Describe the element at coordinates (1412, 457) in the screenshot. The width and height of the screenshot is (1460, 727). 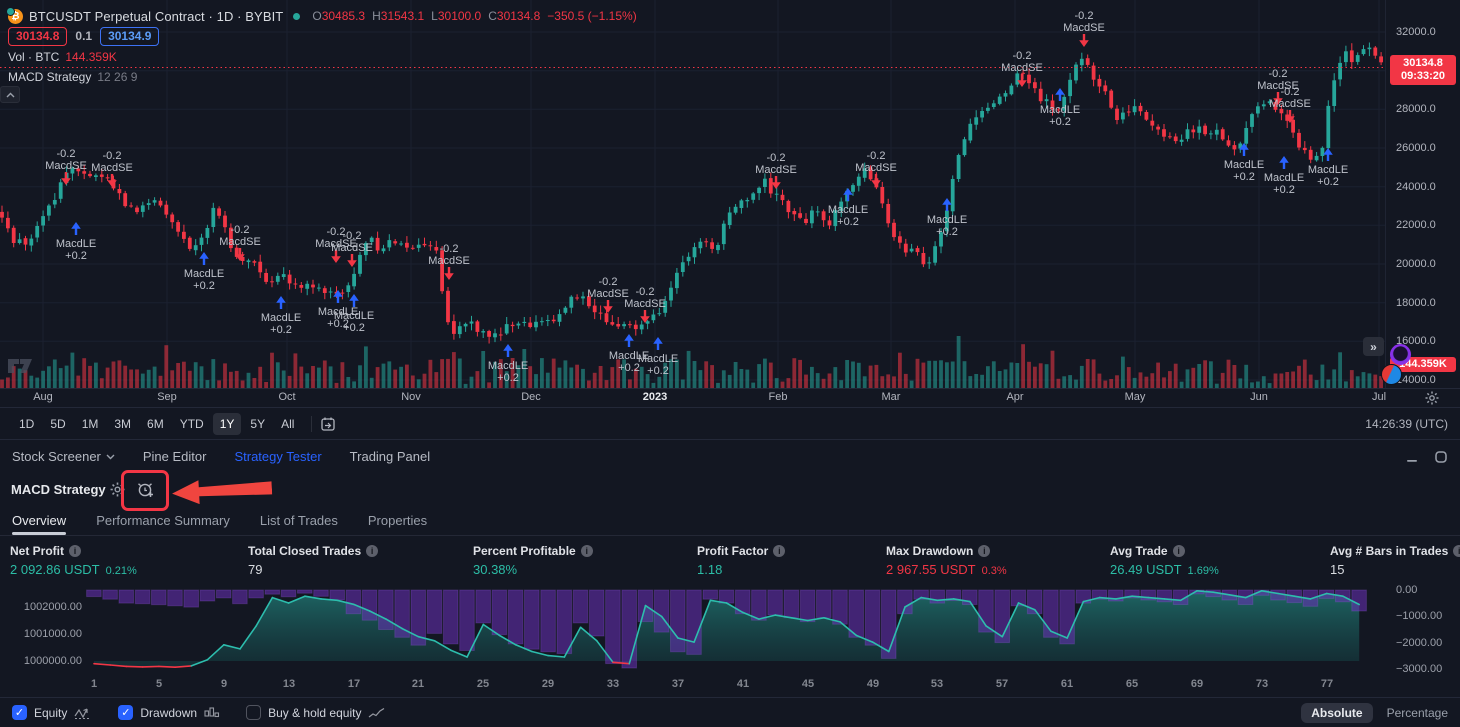
I see `minimize-panel-icon` at that location.